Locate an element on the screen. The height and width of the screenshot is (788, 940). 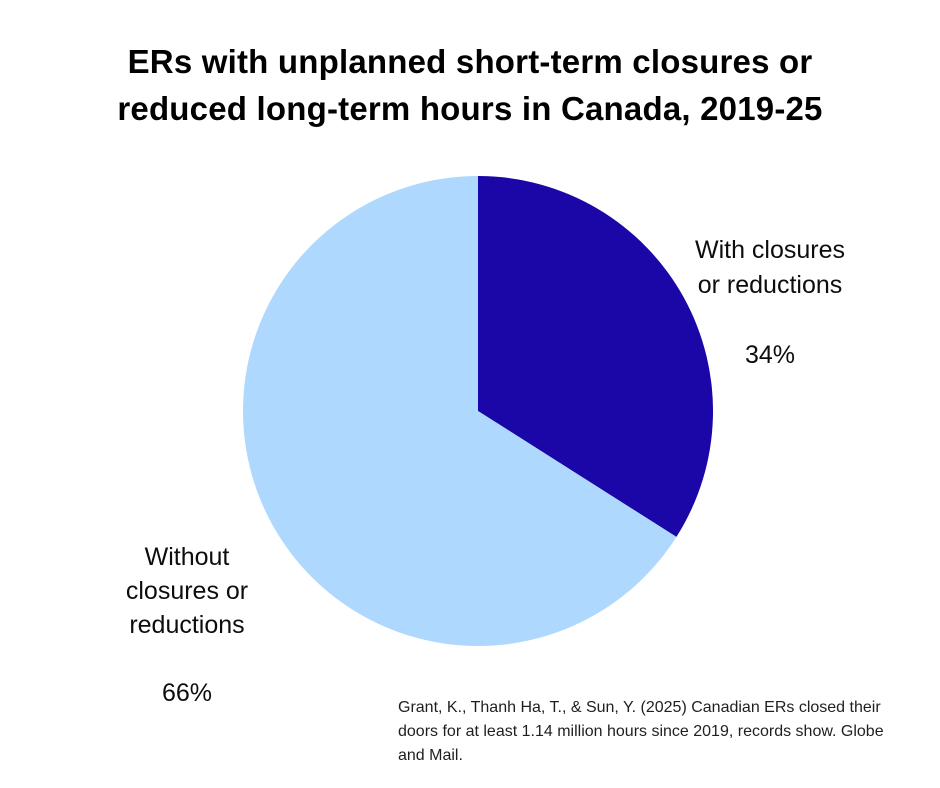
slice-label-without-closures: Without closures or reductions 66% is located at coordinates (187, 625).